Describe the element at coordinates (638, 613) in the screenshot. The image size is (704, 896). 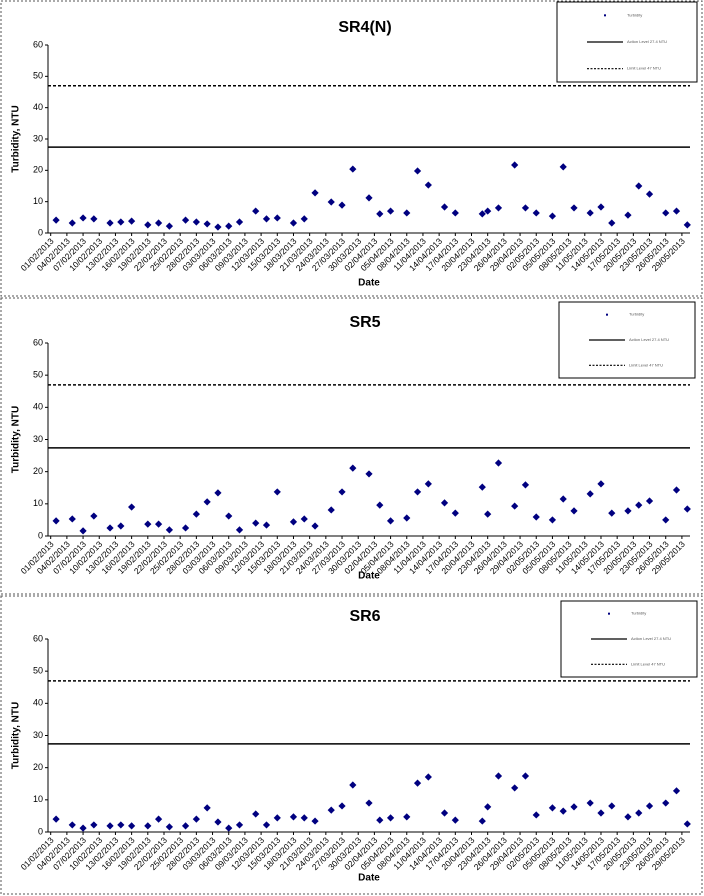
I see `legend-label: Turbidity` at that location.